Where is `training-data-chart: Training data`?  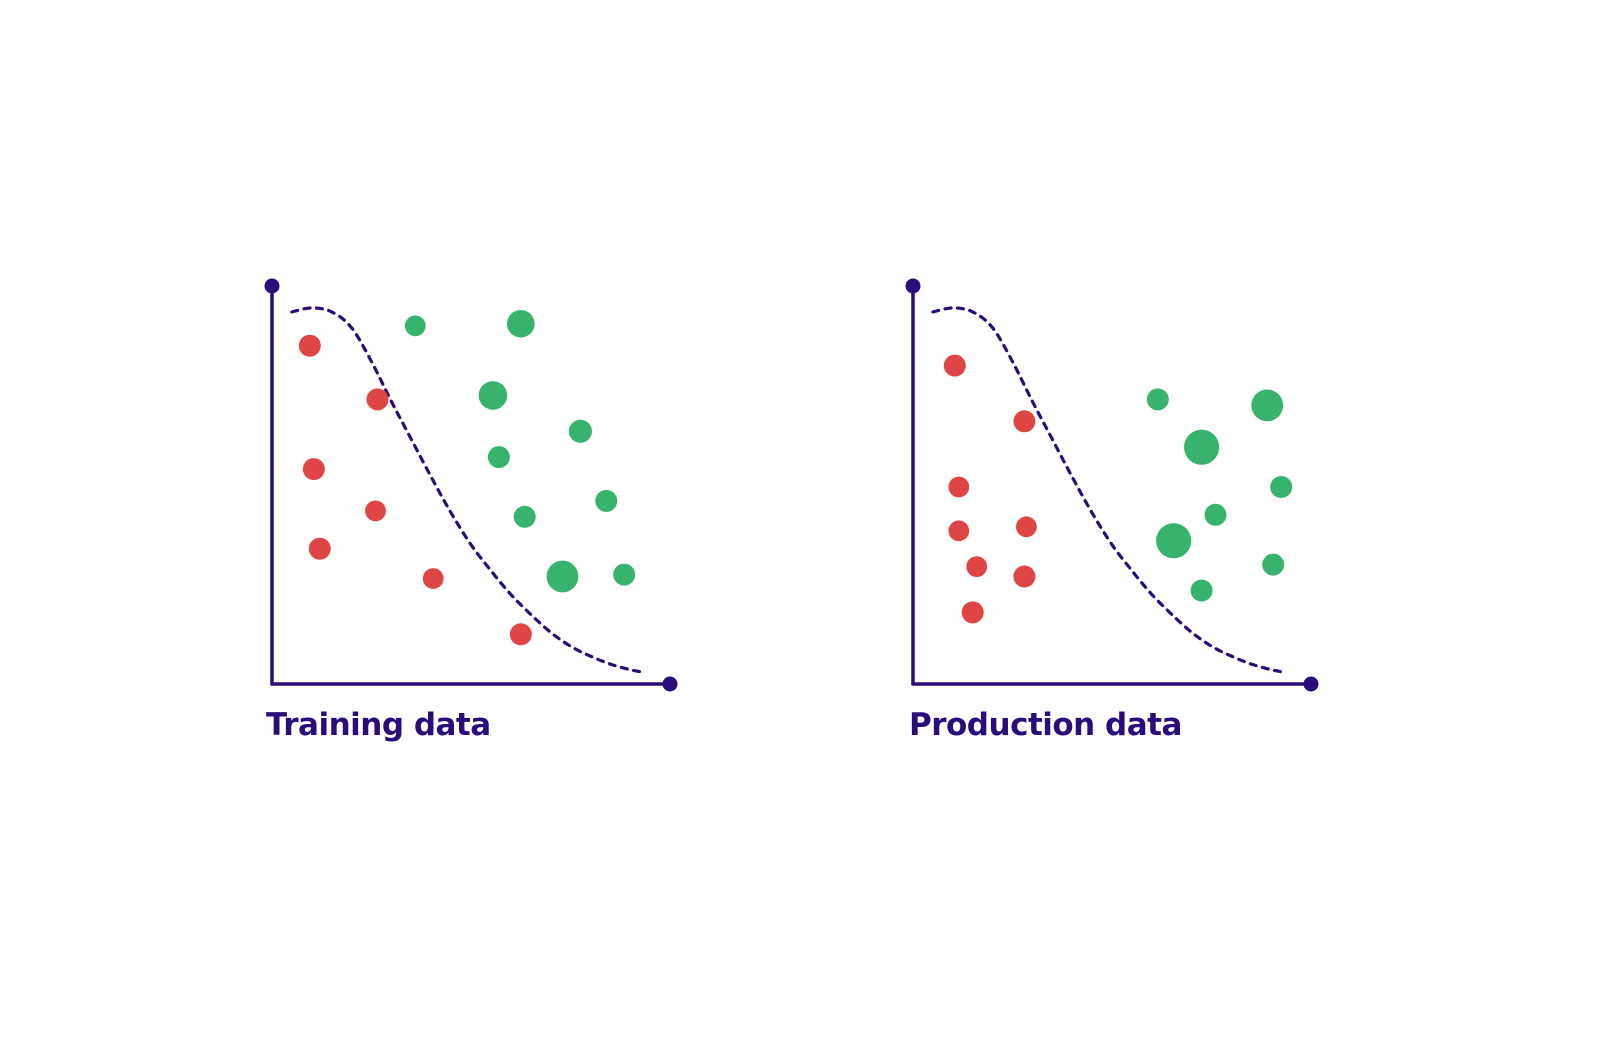 training-data-chart: Training data is located at coordinates (471, 510).